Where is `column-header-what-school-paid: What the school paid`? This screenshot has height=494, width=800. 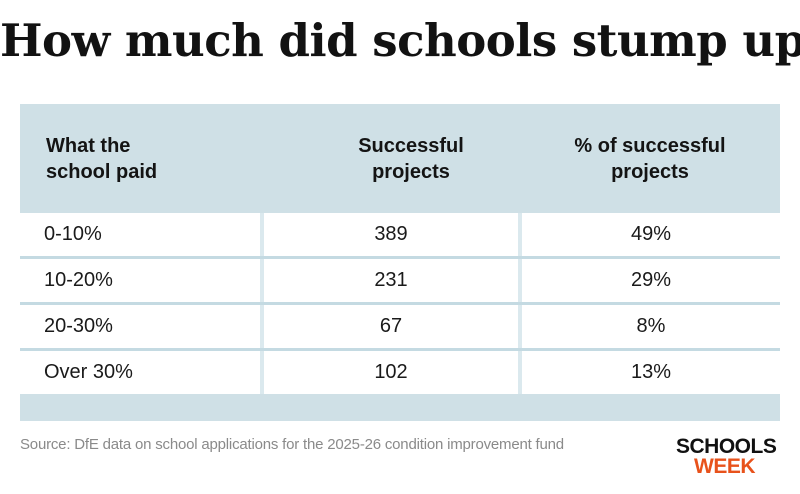 column-header-what-school-paid: What the school paid is located at coordinates (156, 158).